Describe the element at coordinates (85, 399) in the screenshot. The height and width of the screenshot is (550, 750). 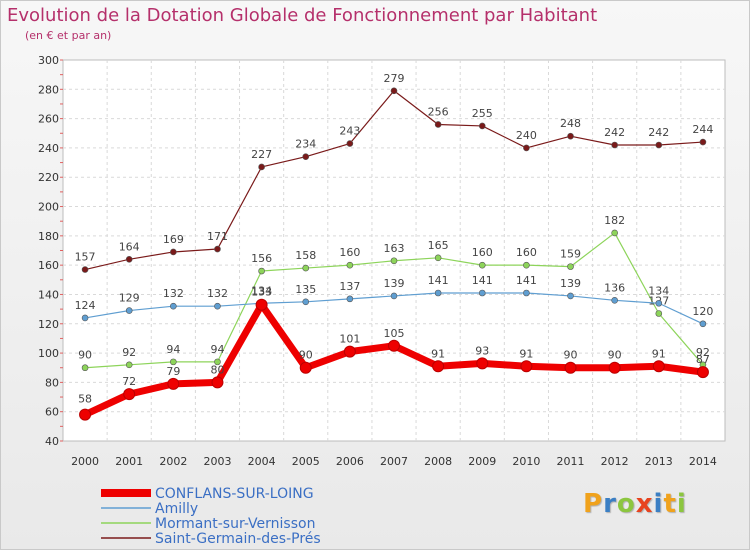
I see `data-label: 58` at that location.